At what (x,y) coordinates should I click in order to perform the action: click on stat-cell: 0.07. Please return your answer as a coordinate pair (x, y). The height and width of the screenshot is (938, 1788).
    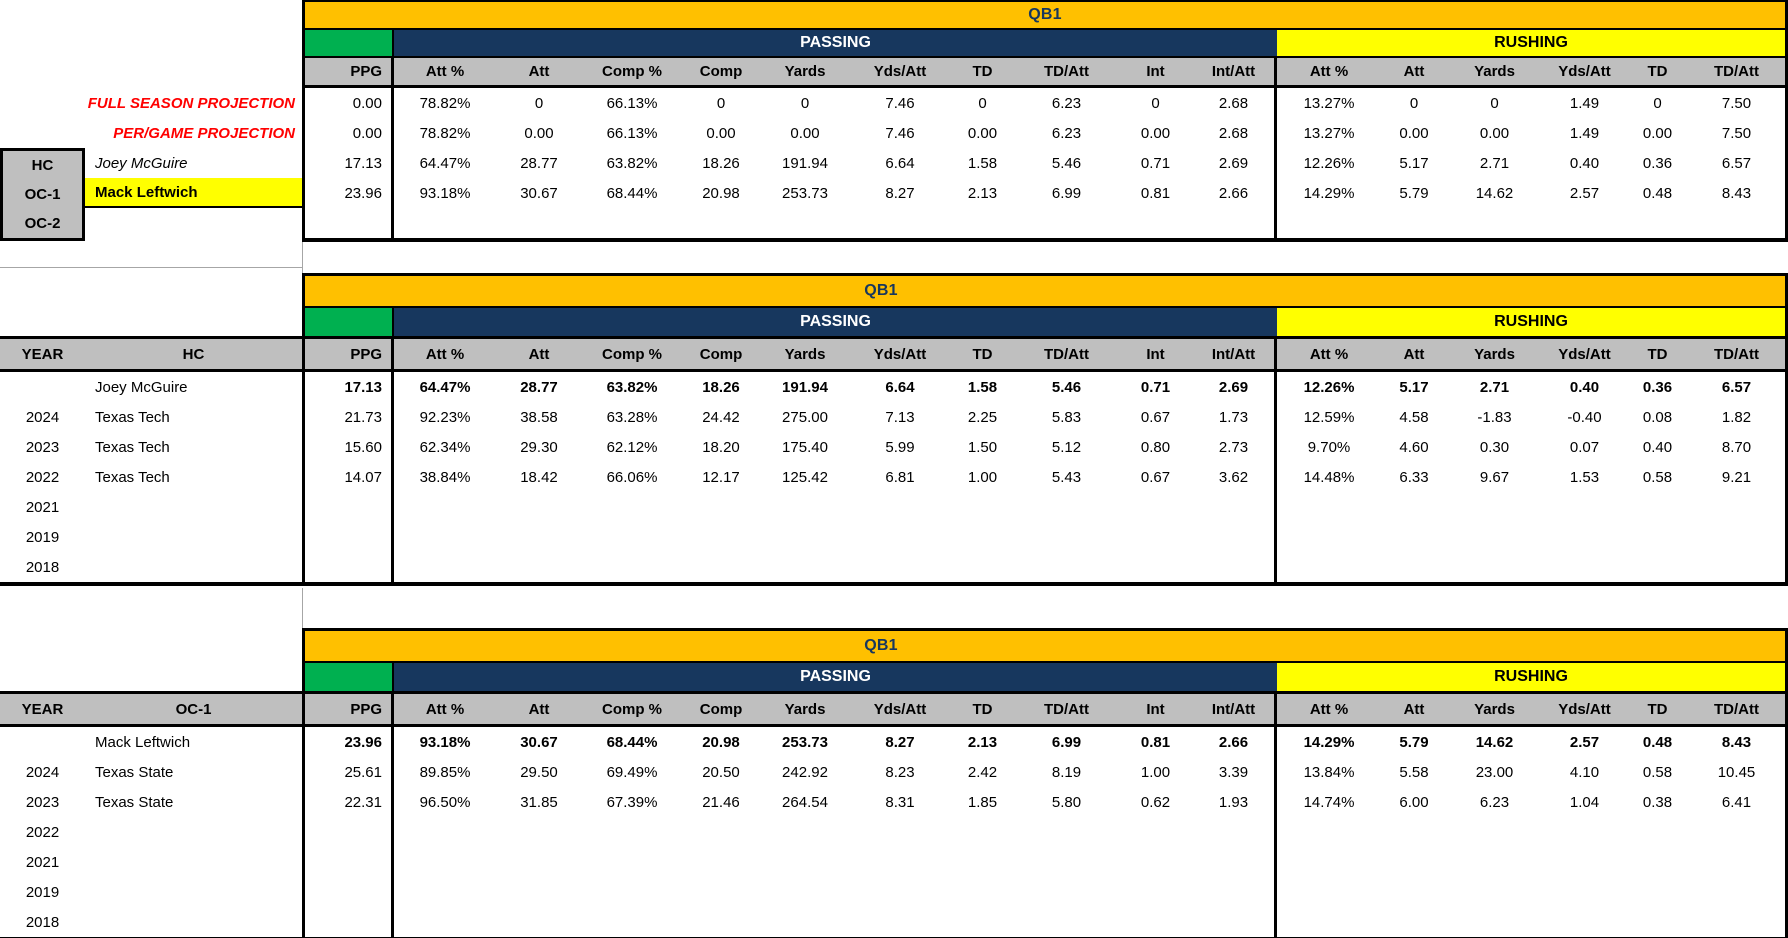
    Looking at the image, I should click on (1584, 447).